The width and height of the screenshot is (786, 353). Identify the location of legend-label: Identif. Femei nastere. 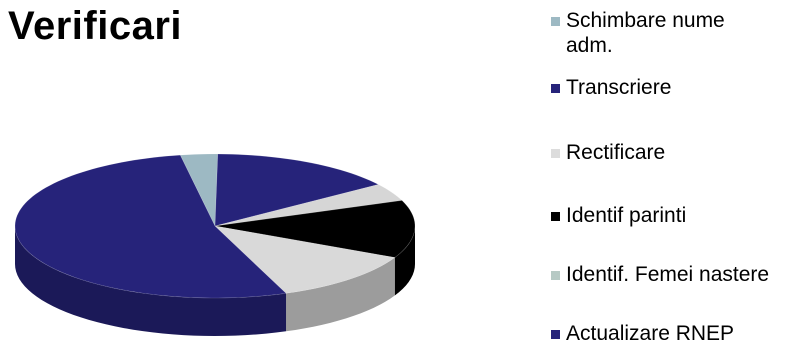
(668, 274).